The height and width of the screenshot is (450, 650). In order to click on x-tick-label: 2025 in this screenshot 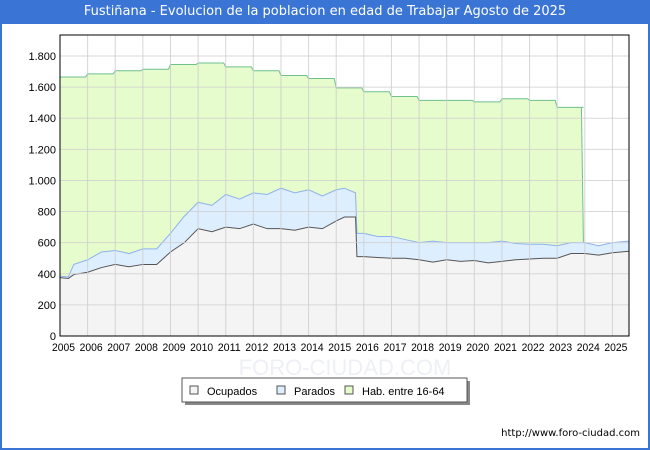, I will do `click(615, 348)`.